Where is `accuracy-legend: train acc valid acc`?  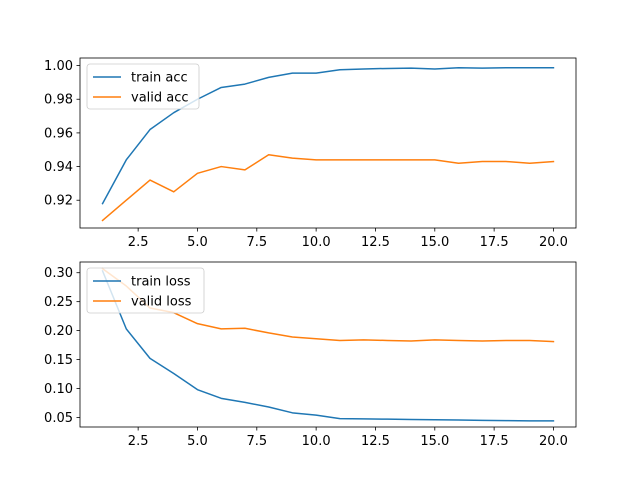
accuracy-legend: train acc valid acc is located at coordinates (143, 86).